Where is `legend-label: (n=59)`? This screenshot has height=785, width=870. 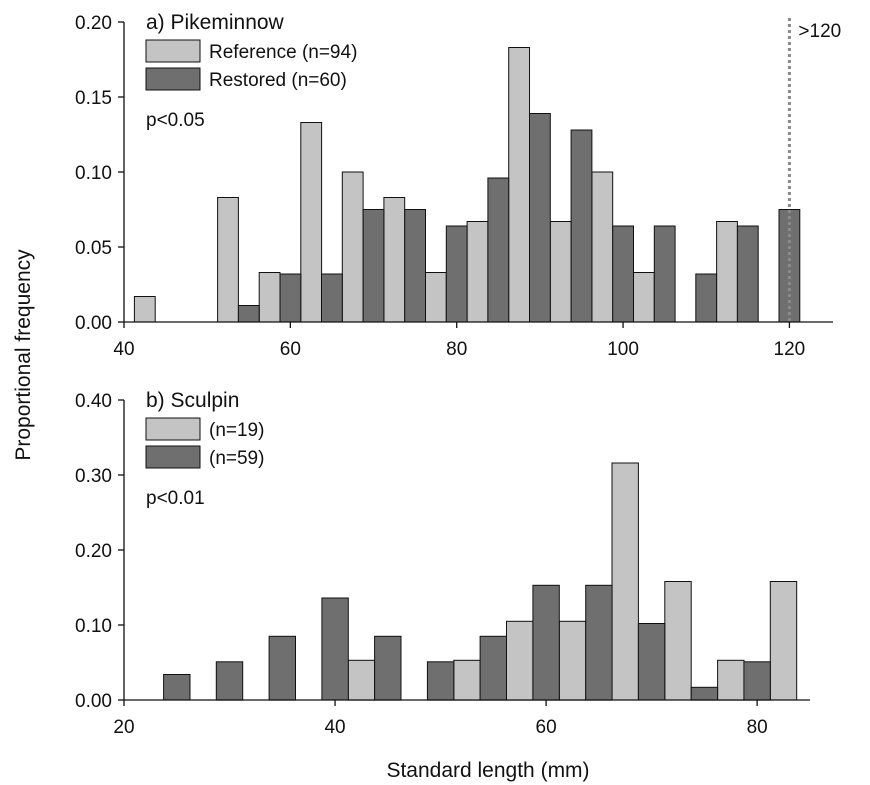
legend-label: (n=59) is located at coordinates (236, 458).